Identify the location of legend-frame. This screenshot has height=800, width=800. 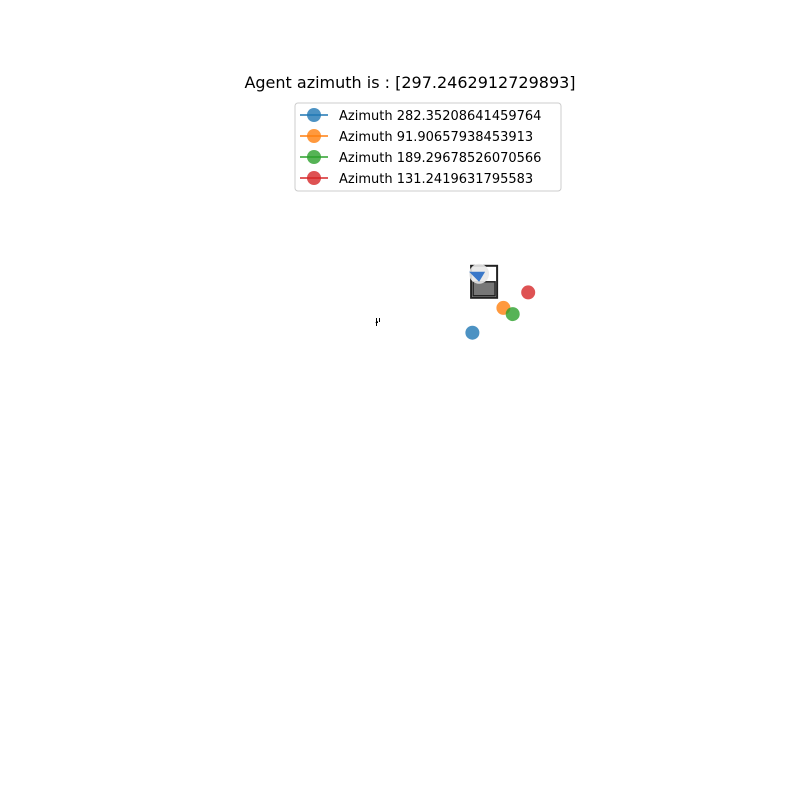
(428, 147).